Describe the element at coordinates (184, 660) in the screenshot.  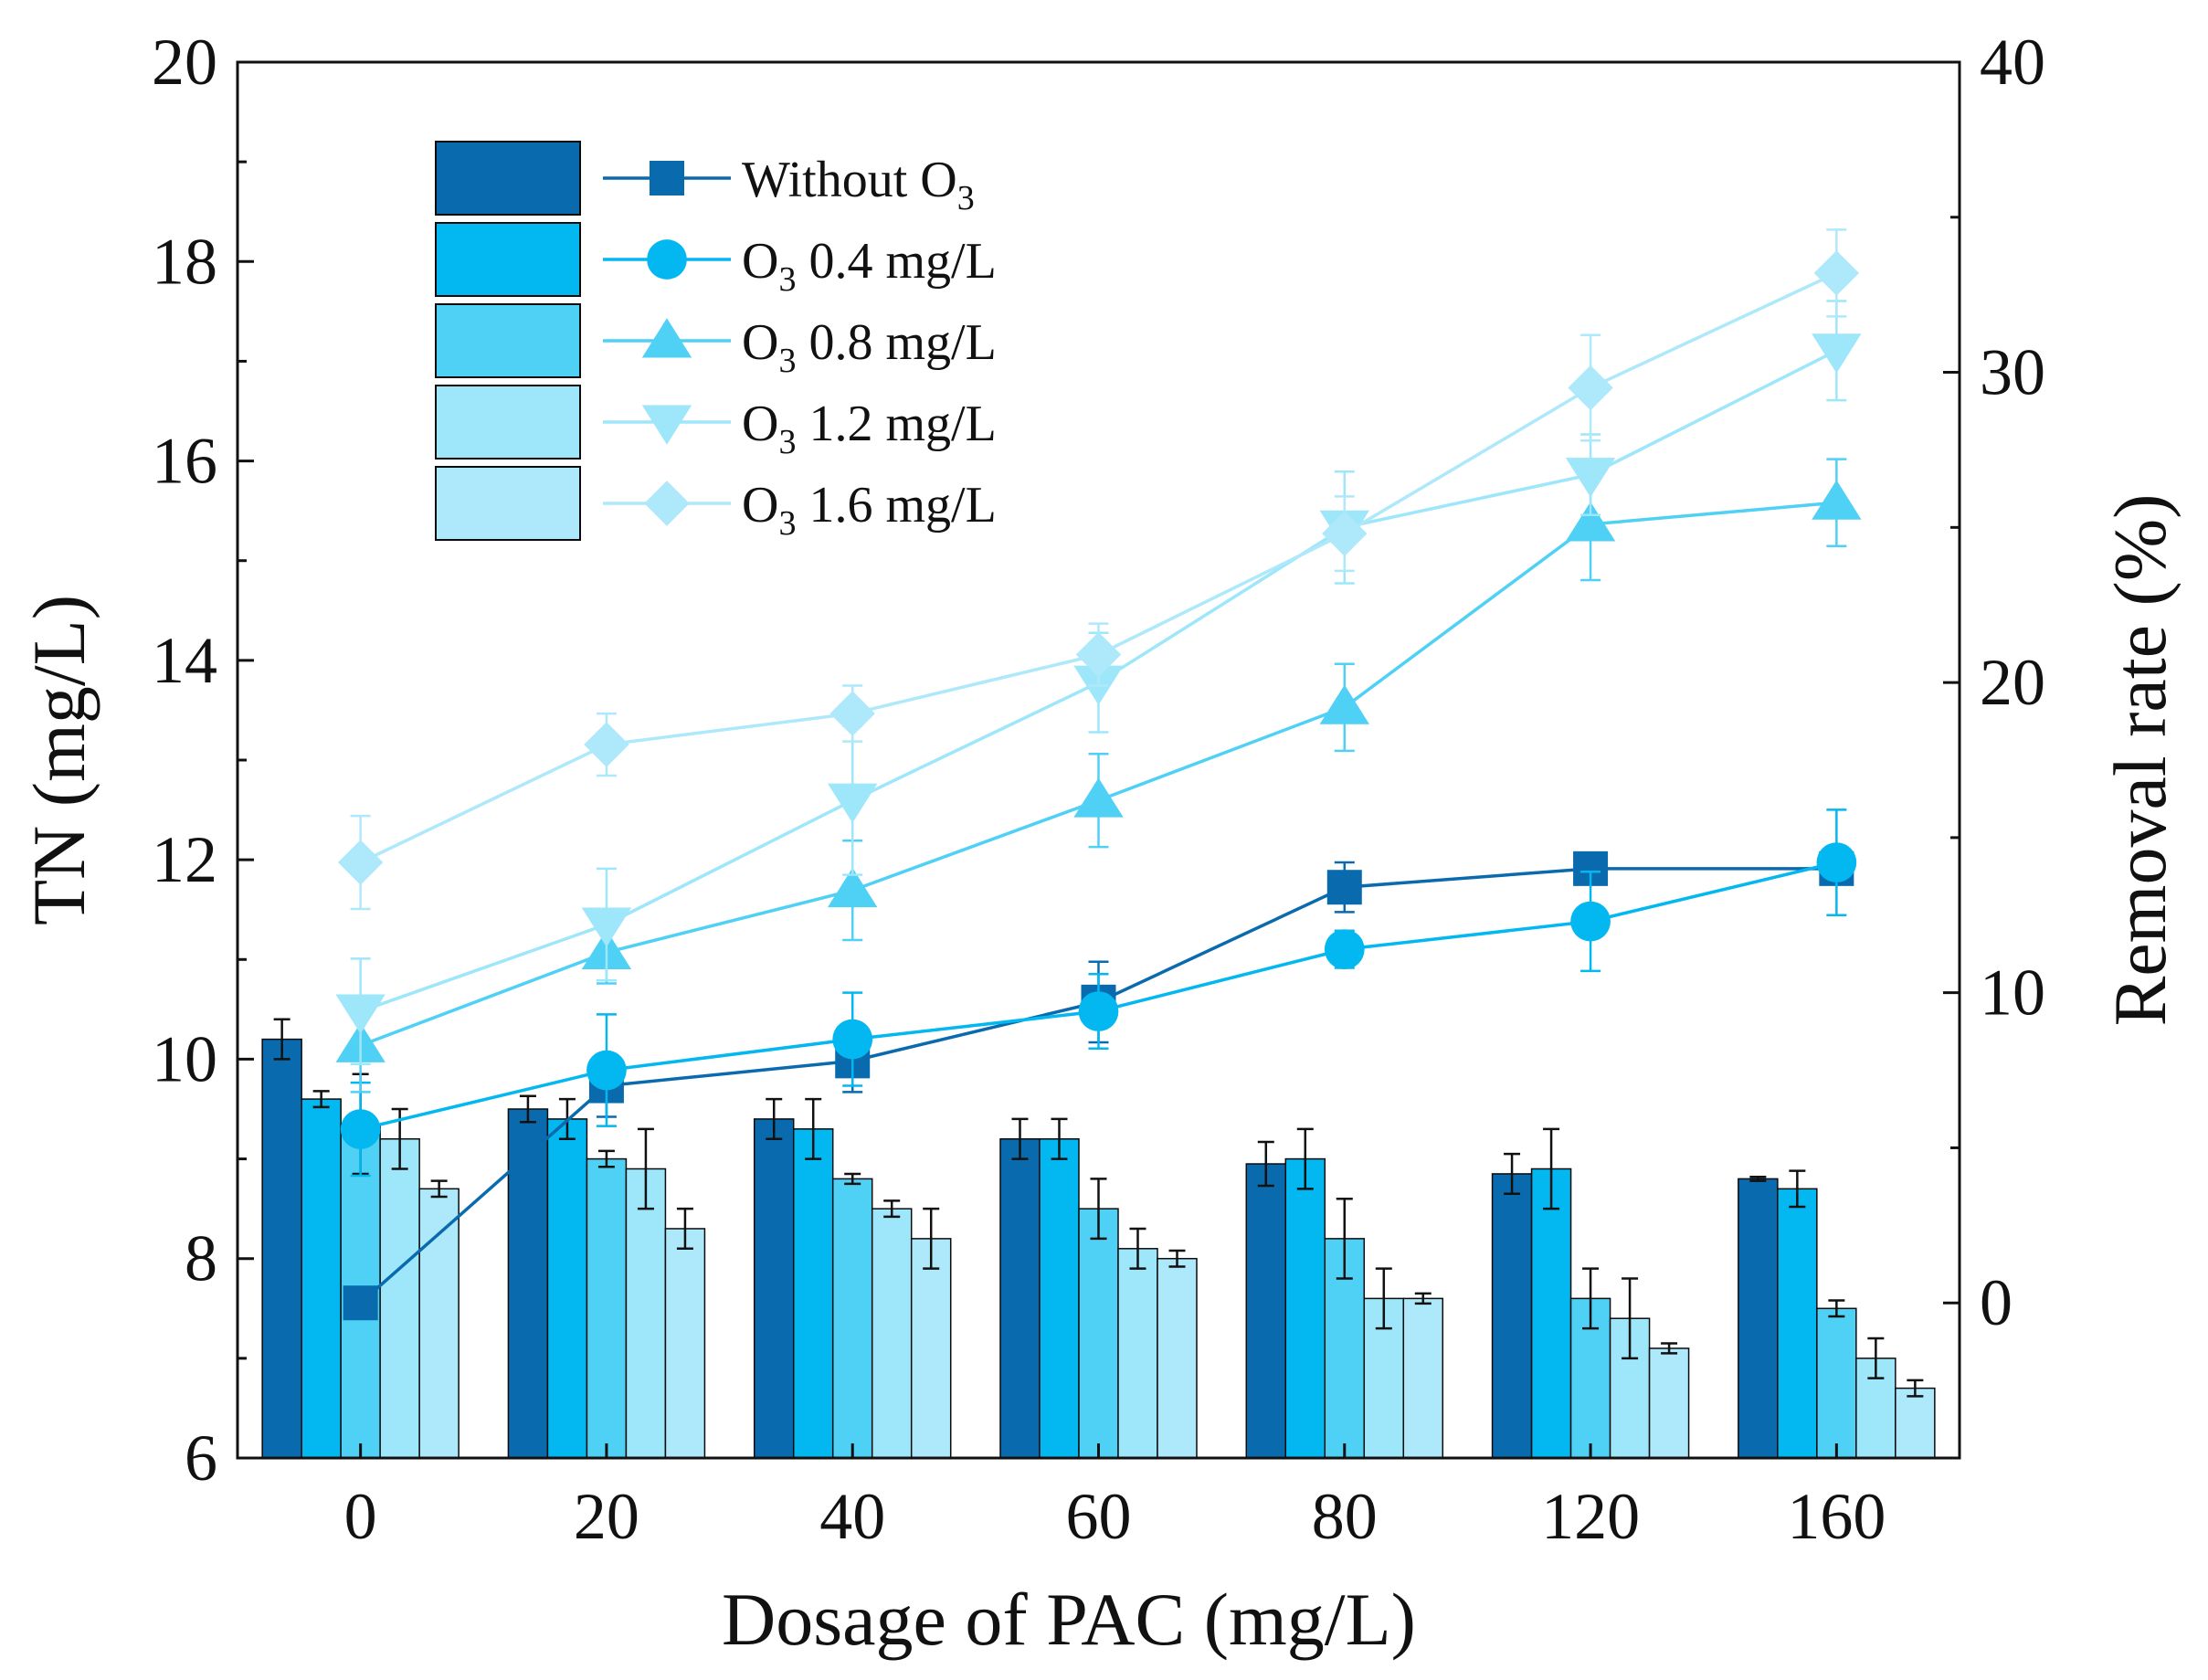
I see `y-left-tick-label: 14` at that location.